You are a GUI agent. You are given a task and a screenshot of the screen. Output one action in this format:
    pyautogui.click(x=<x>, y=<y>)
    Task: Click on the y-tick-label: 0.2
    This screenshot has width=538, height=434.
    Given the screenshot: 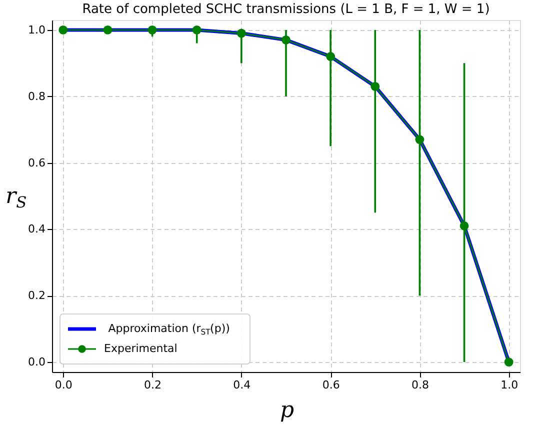 What is the action you would take?
    pyautogui.click(x=37, y=295)
    